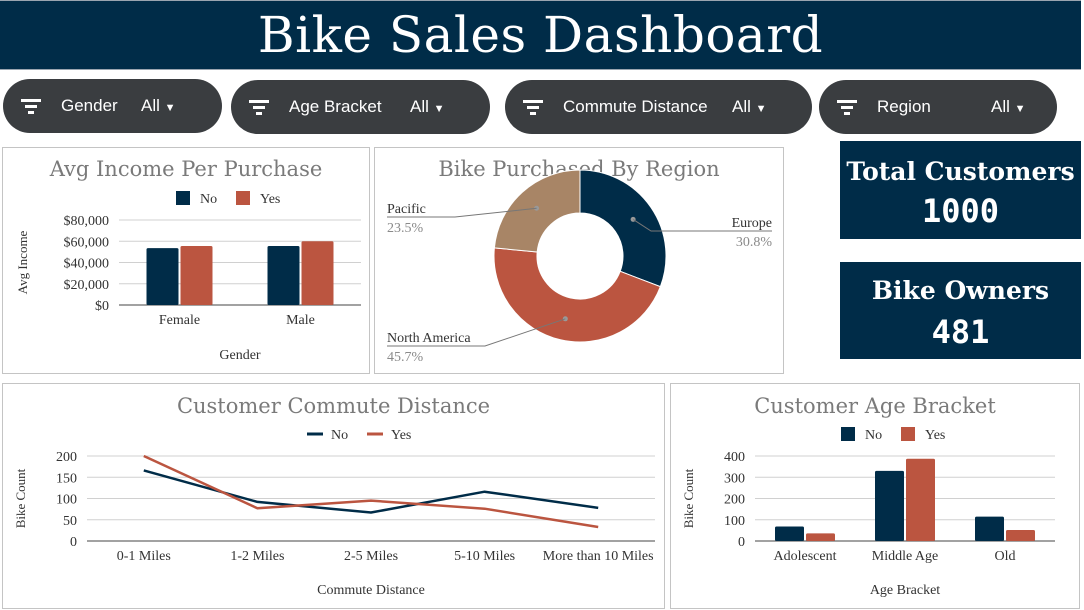 This screenshot has height=610, width=1084. I want to click on y-axis-title: Avg Income, so click(22, 262).